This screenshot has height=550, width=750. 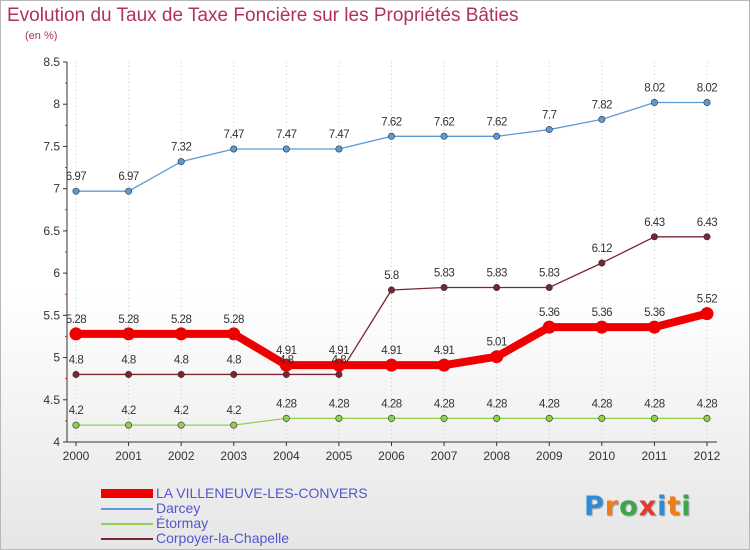 I want to click on y-tick-label: 8, so click(x=56, y=104).